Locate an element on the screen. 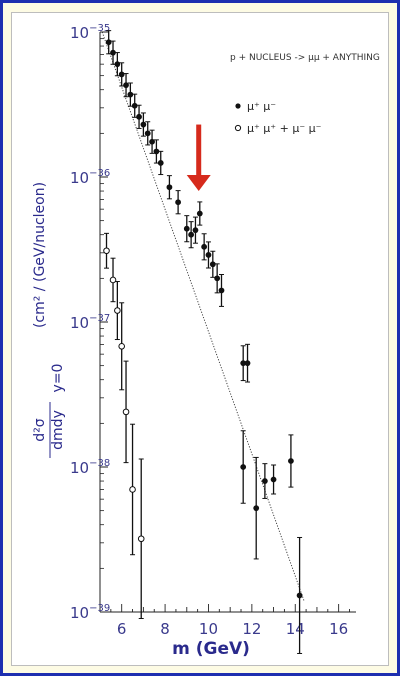 The image size is (400, 676). x-tick-label-1: 8 is located at coordinates (165, 629).